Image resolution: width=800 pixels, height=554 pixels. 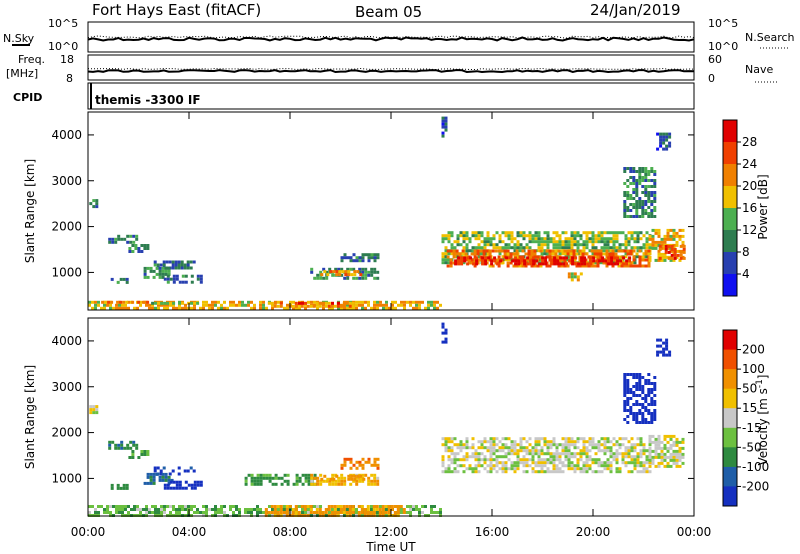 I want to click on noise-sky-trace, so click(x=391, y=39).